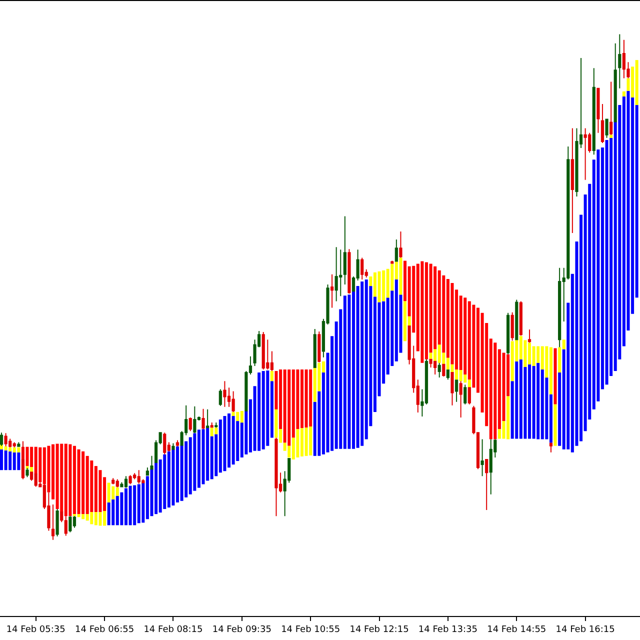 The image size is (640, 640). I want to click on x-tick-label: 14 Feb 12:15, so click(379, 629).